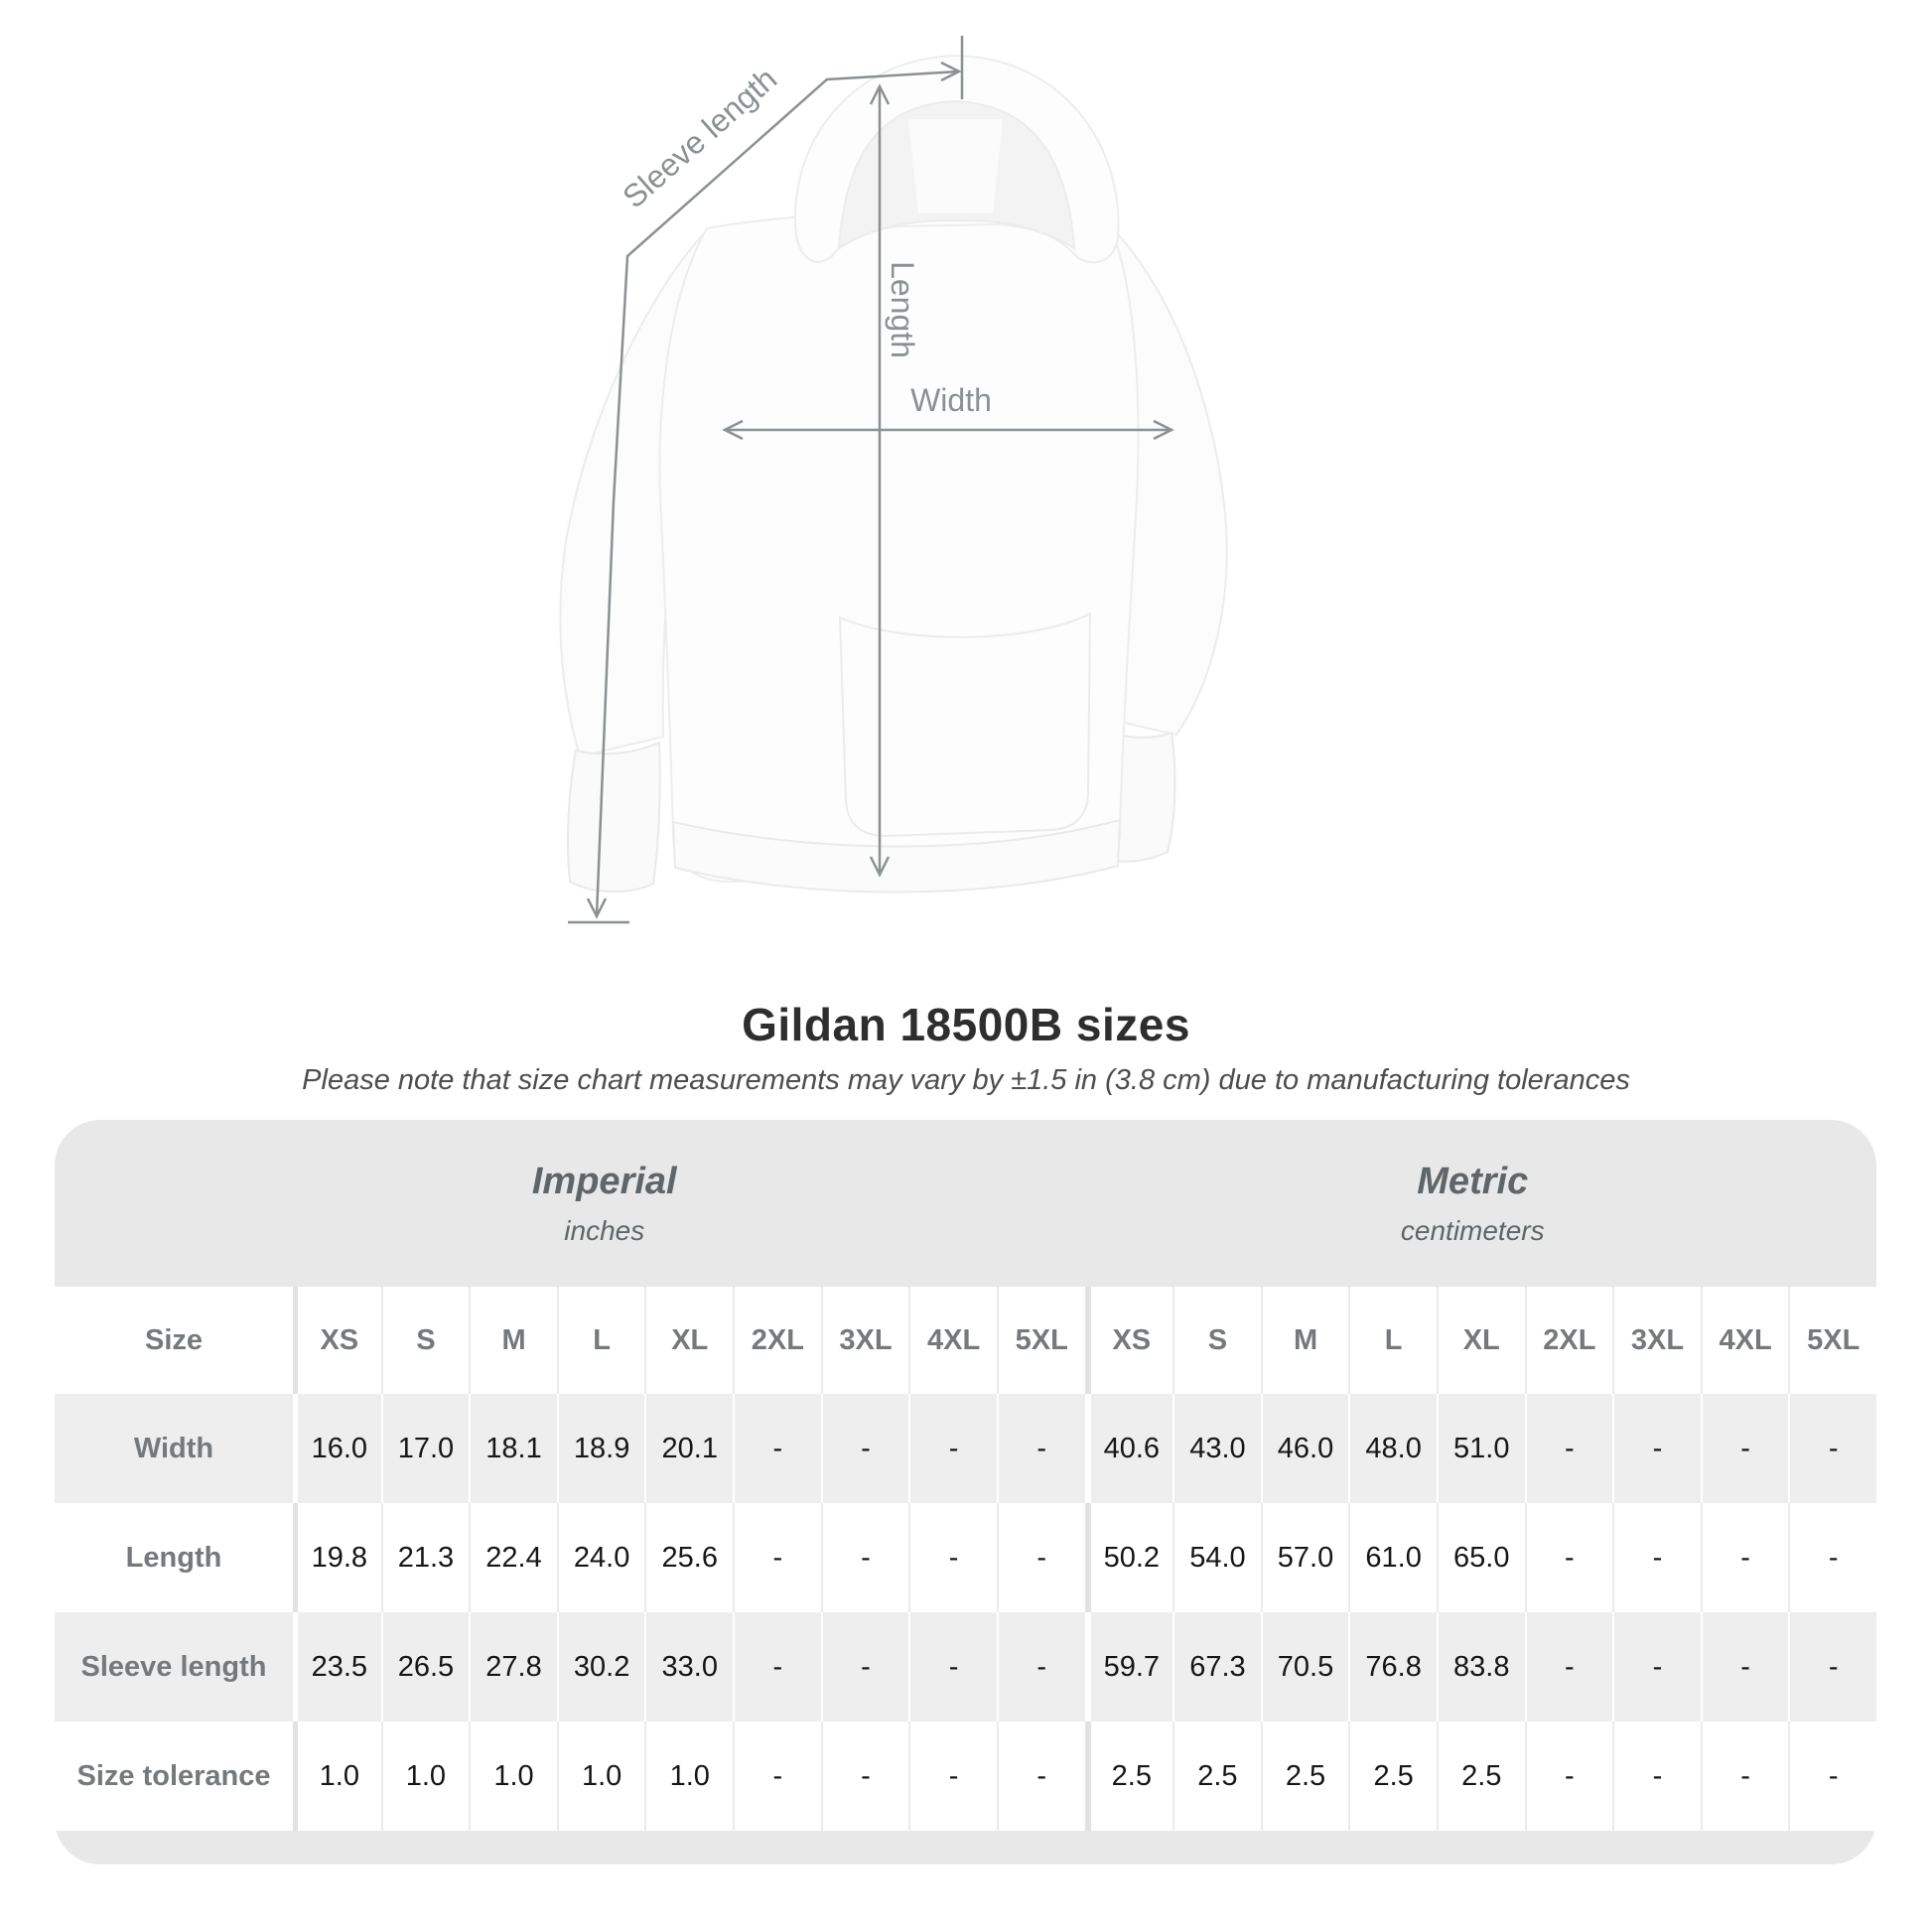 The height and width of the screenshot is (1932, 1932). What do you see at coordinates (689, 1448) in the screenshot?
I see `size-value-cell: 20.1` at bounding box center [689, 1448].